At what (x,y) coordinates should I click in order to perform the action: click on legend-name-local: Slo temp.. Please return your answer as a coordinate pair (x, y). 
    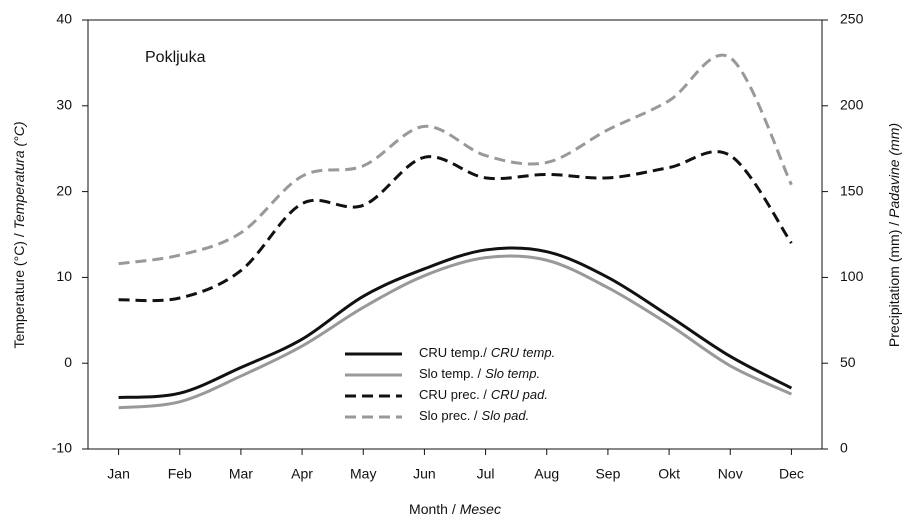
    Looking at the image, I should click on (512, 373).